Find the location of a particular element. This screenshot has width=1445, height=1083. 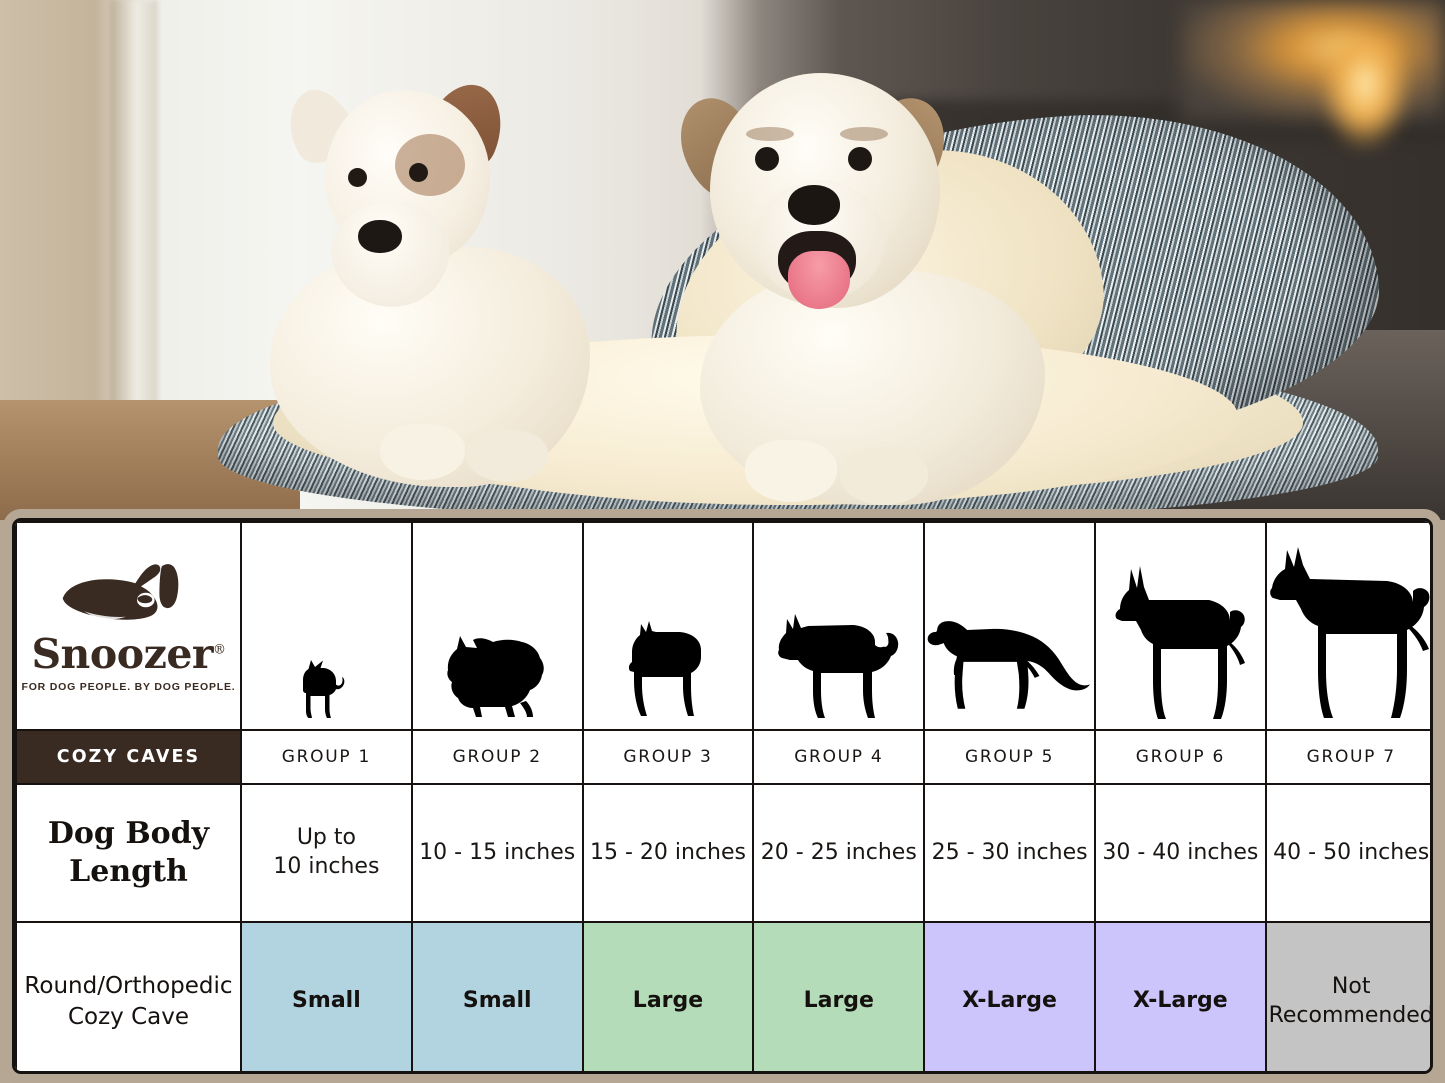

group-header-cell-2: GROUP 2 is located at coordinates (497, 757).